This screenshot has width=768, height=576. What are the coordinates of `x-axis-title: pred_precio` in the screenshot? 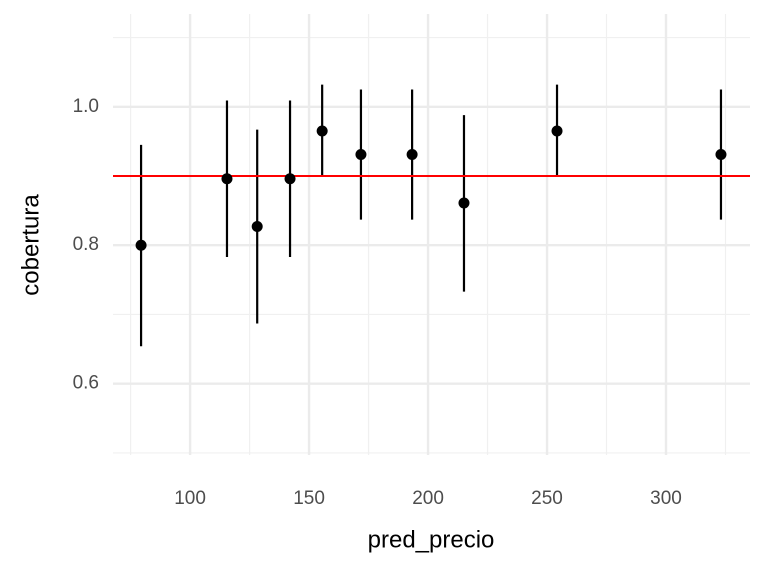 It's located at (431, 539).